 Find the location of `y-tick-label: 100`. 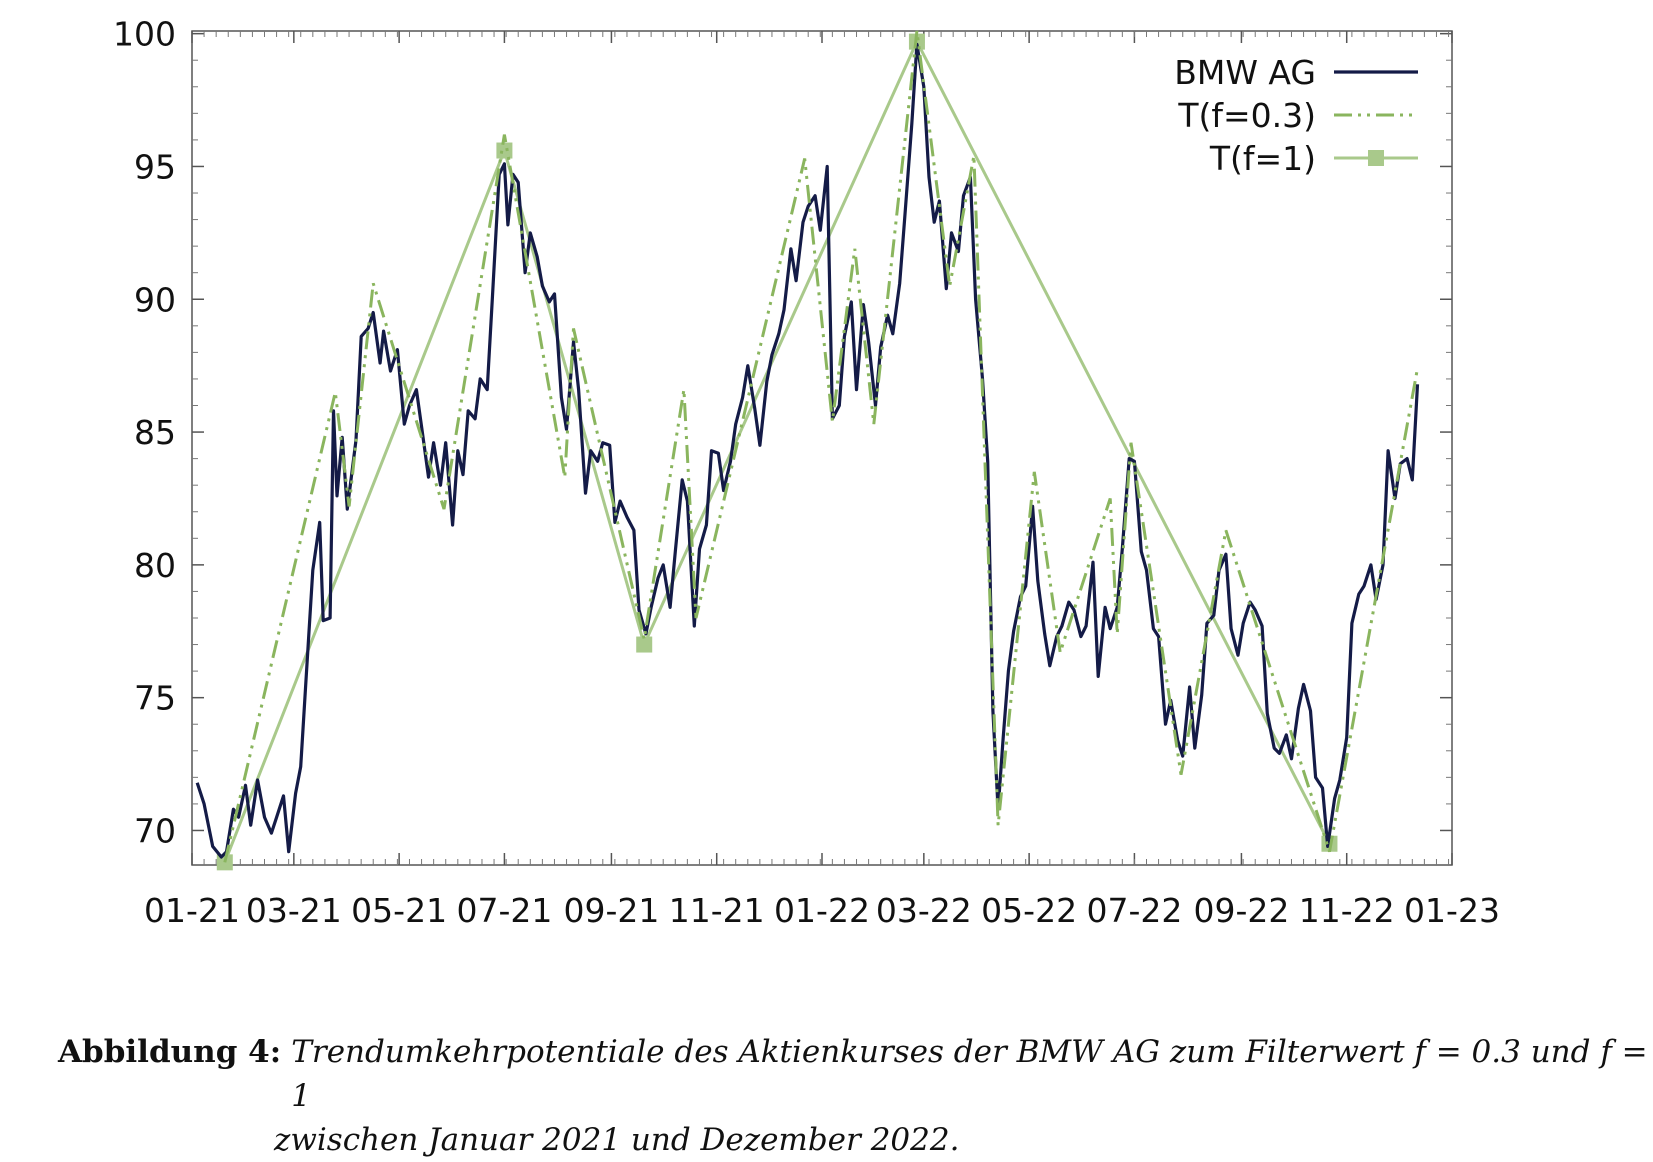

y-tick-label: 100 is located at coordinates (144, 34).